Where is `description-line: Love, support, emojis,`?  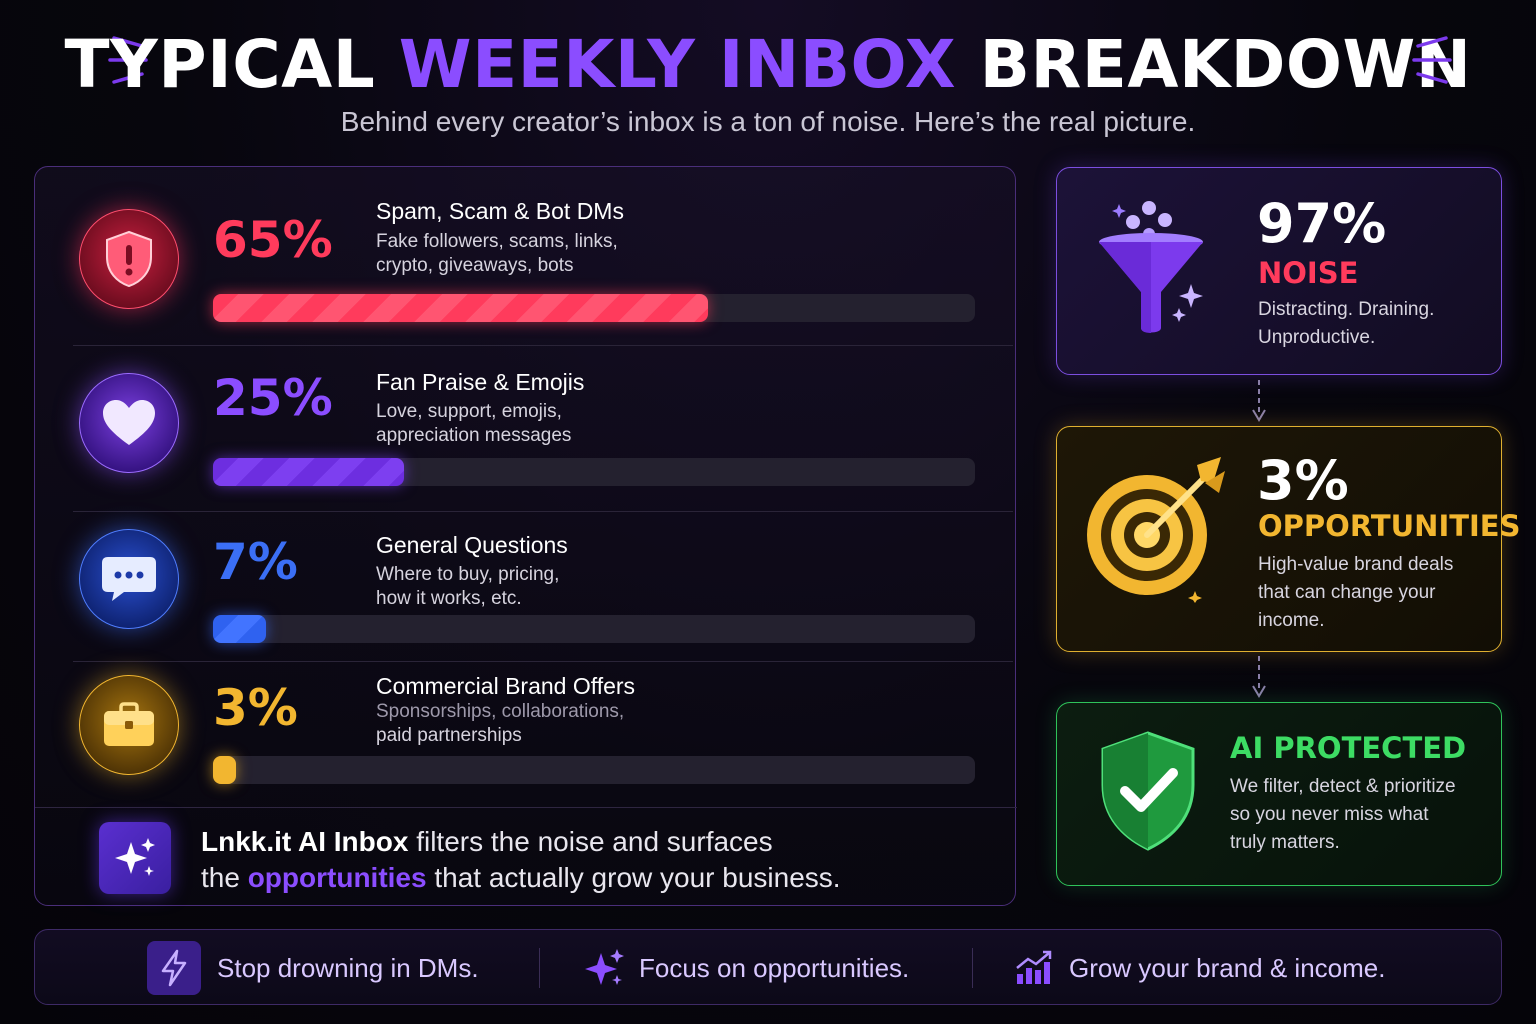 description-line: Love, support, emojis, is located at coordinates (469, 411).